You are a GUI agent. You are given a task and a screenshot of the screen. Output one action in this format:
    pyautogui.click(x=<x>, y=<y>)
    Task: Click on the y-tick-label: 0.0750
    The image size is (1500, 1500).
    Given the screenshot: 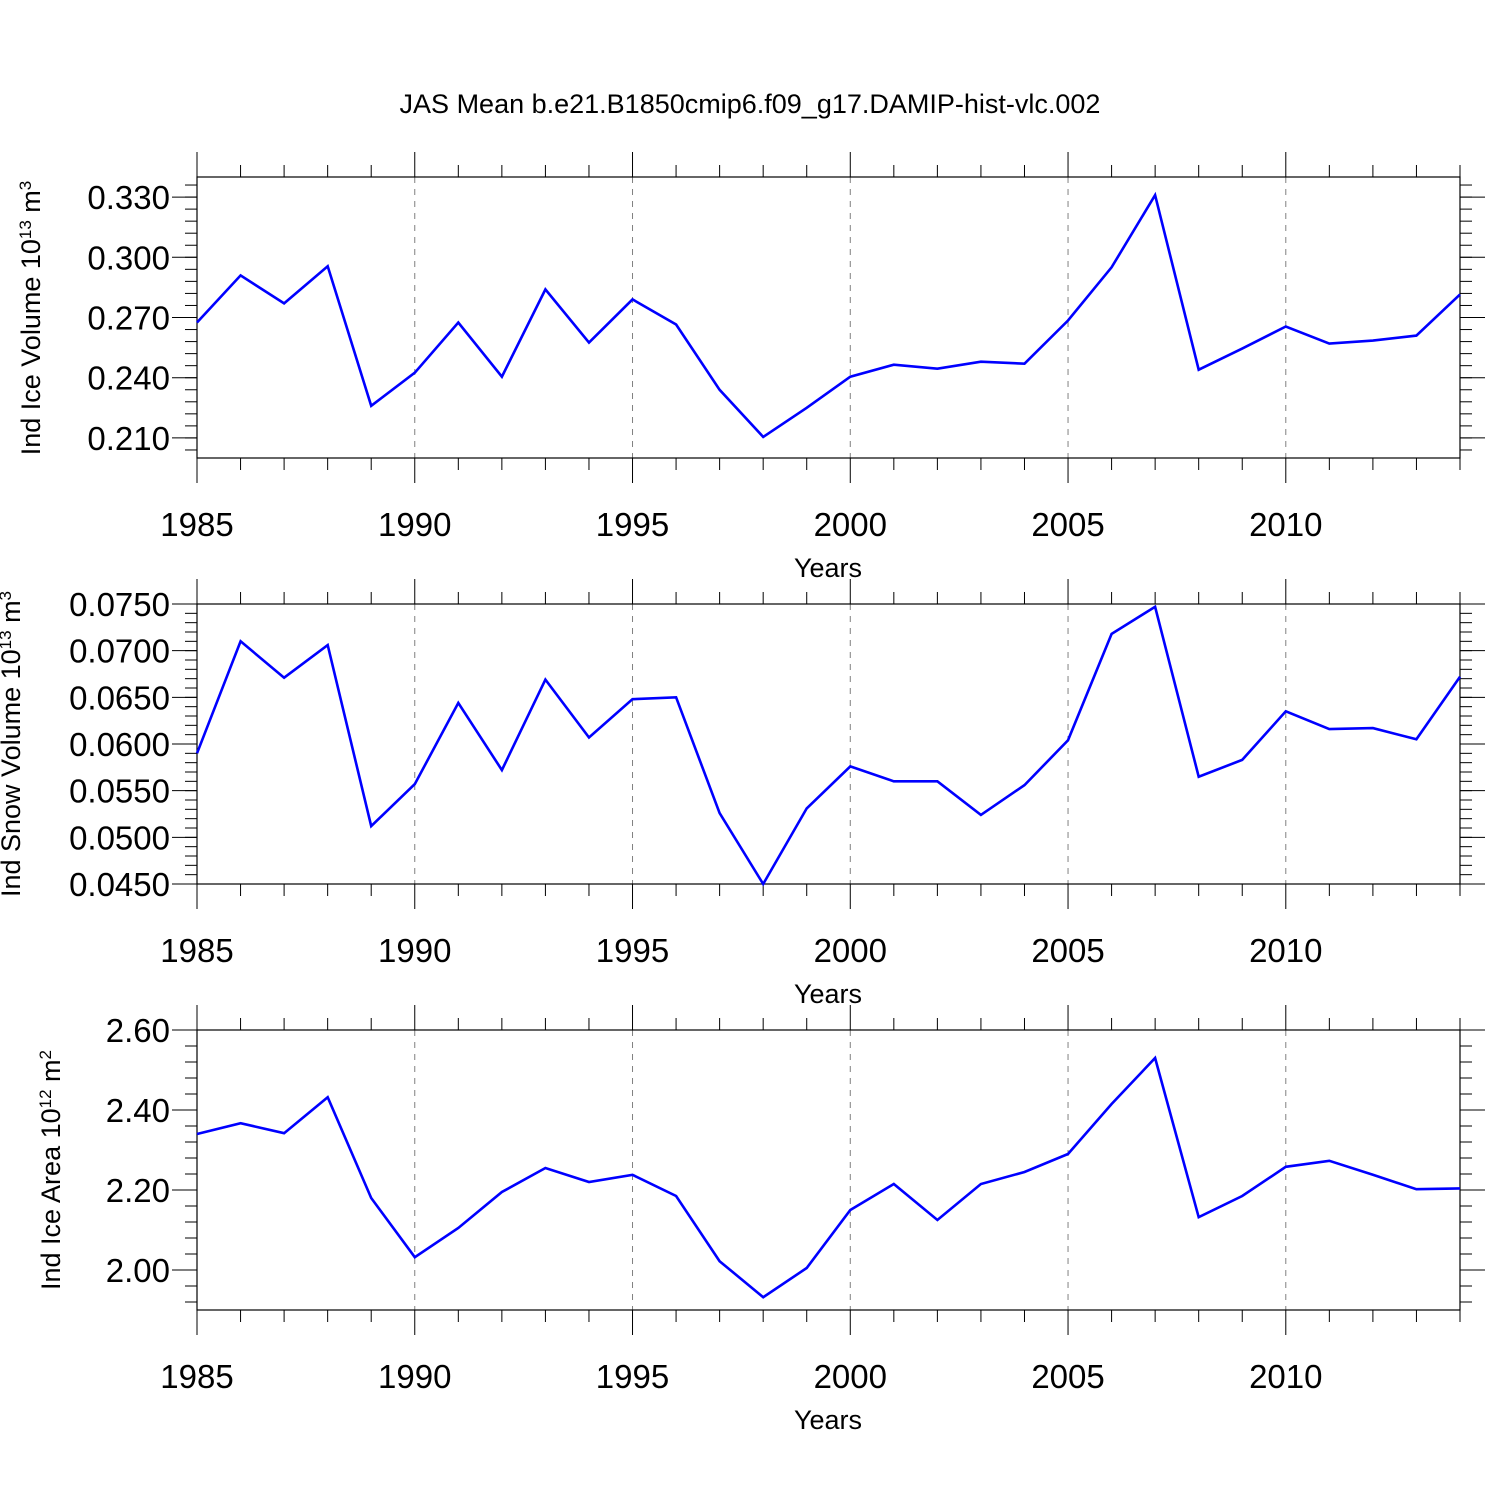 What is the action you would take?
    pyautogui.click(x=119, y=604)
    